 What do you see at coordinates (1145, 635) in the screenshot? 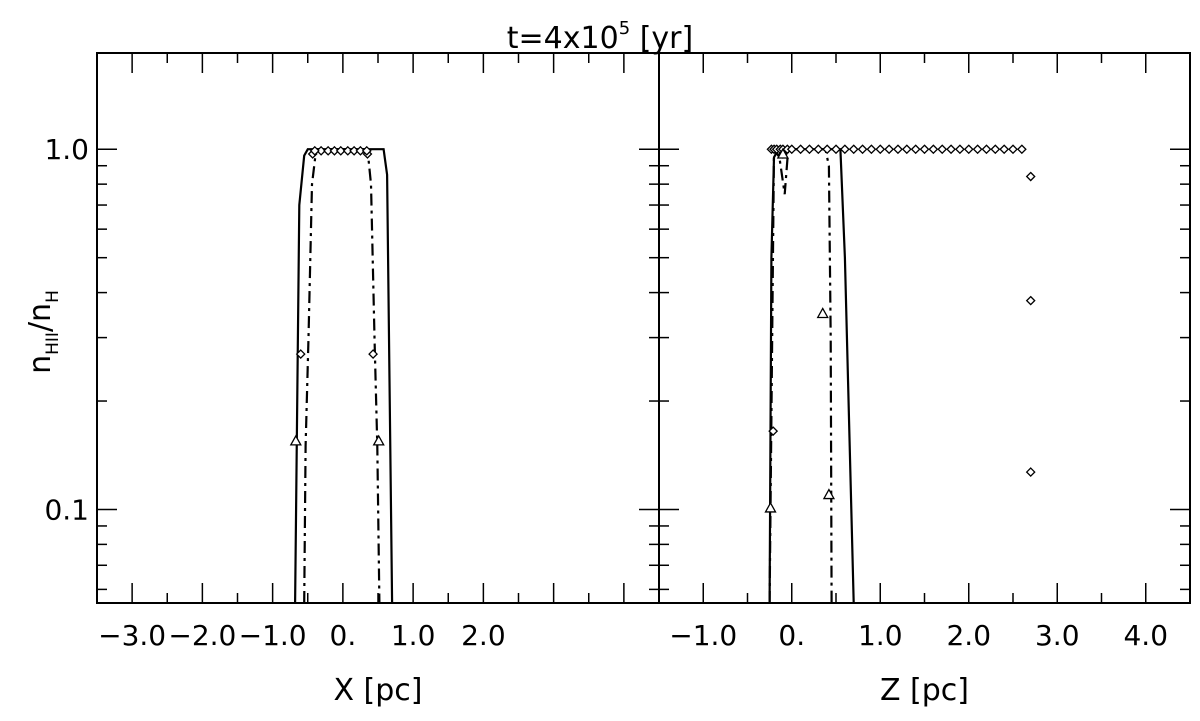
I see `x-tick-label: 4.0` at bounding box center [1145, 635].